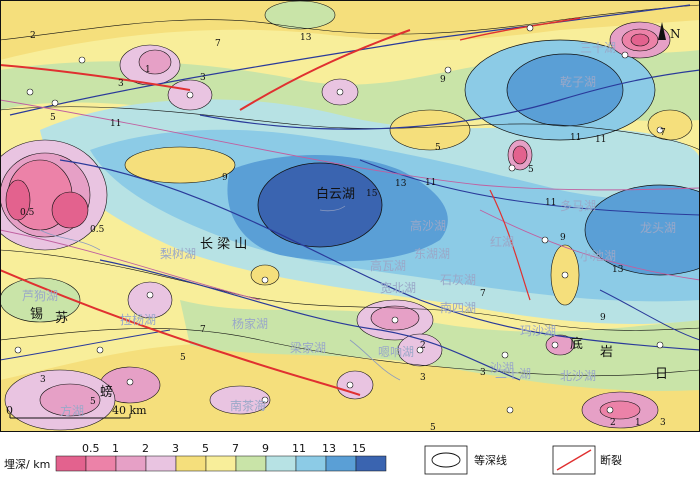  Describe the element at coordinates (36, 314) in the screenshot. I see `place-label: 锡` at that location.